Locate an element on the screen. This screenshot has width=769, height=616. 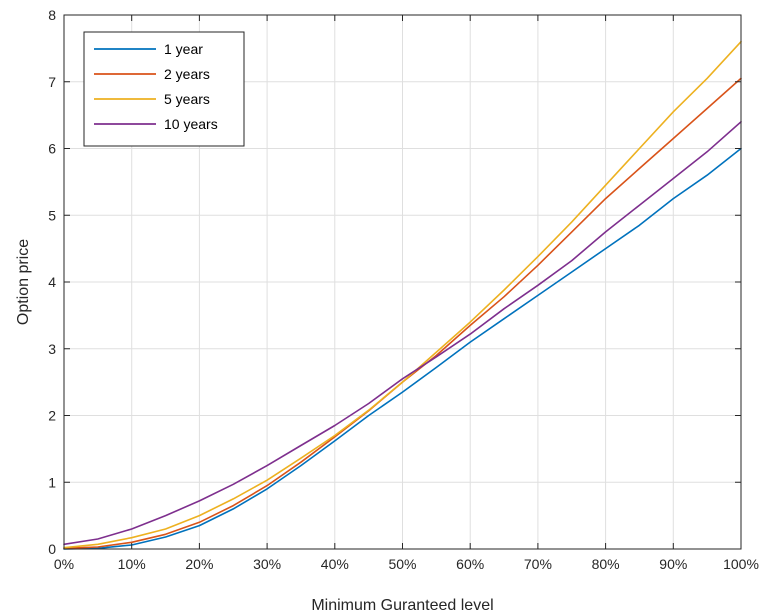
legend-label: 10 years is located at coordinates (191, 124).